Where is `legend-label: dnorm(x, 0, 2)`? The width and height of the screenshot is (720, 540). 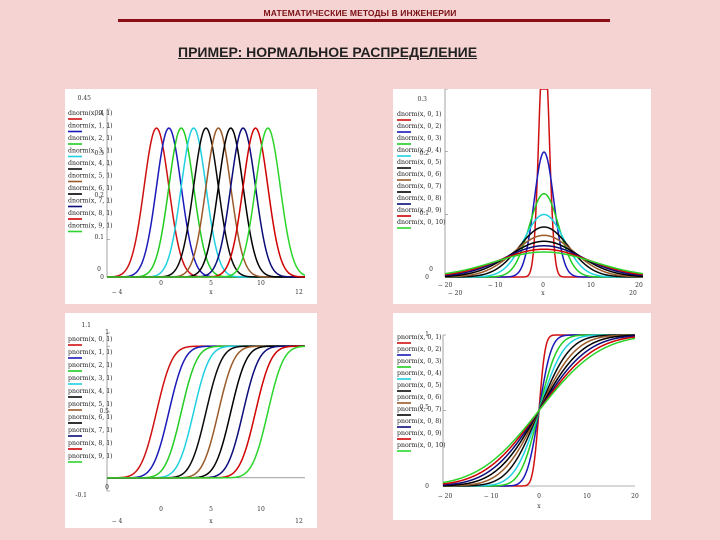
legend-label: dnorm(x, 0, 2) is located at coordinates (419, 126).